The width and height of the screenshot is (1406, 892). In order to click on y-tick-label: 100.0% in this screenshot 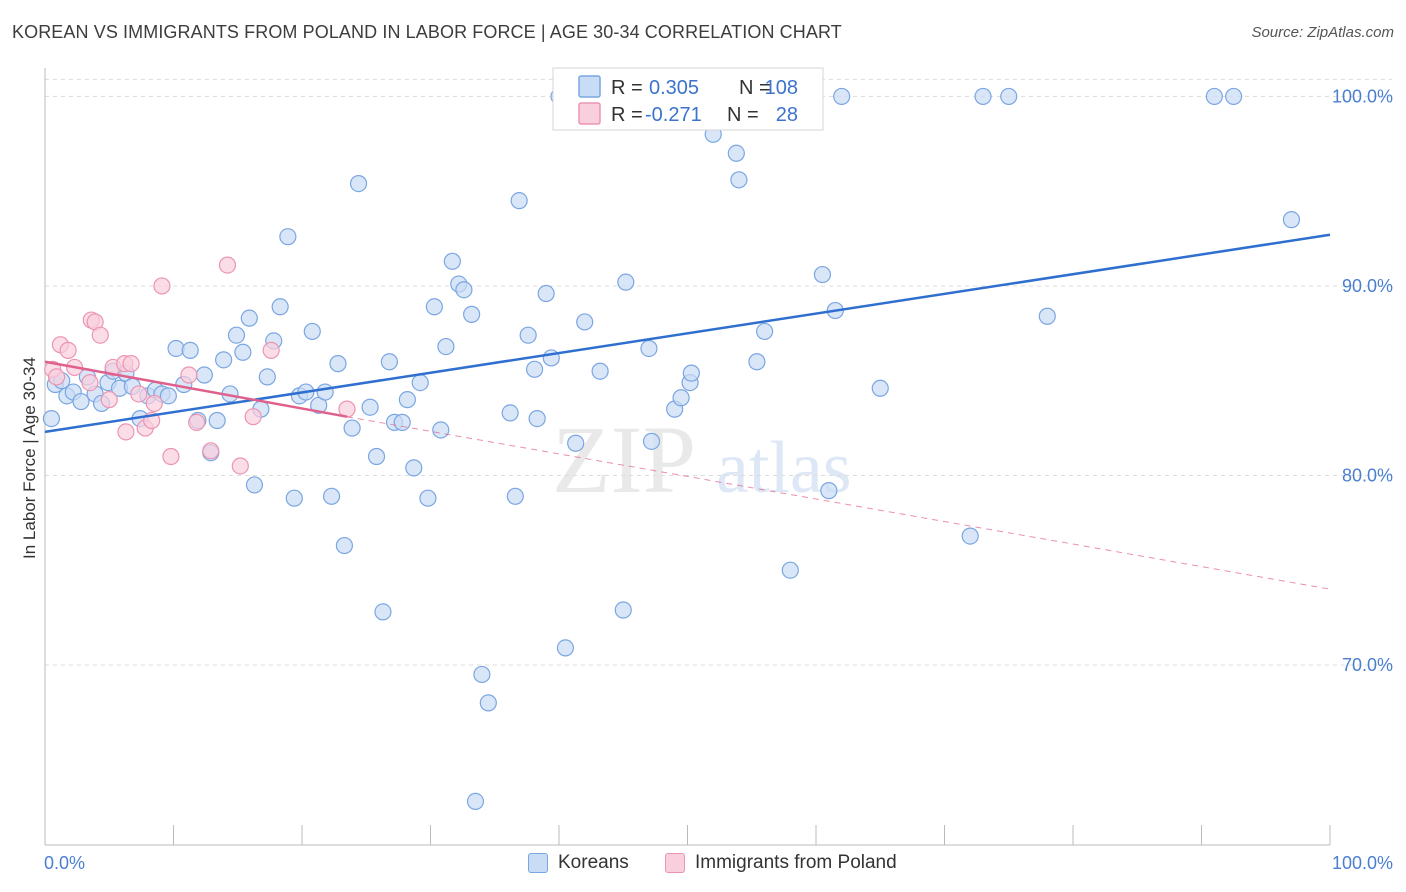, I will do `click(1362, 96)`.